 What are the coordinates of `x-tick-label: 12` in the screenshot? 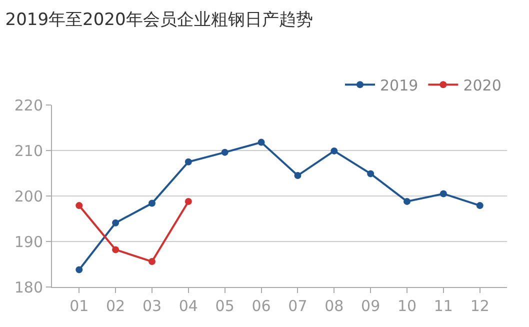 It's located at (480, 306).